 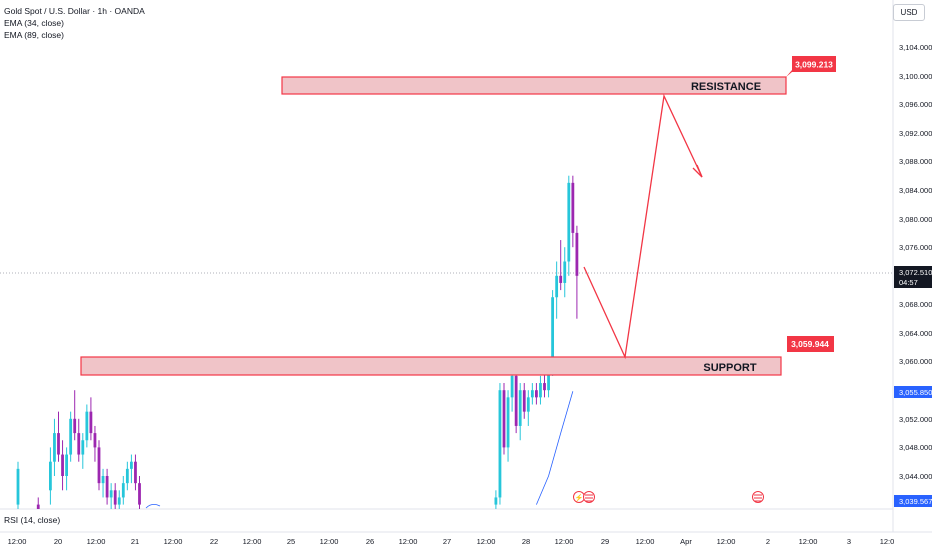 I want to click on time-tick: 29, so click(x=605, y=541).